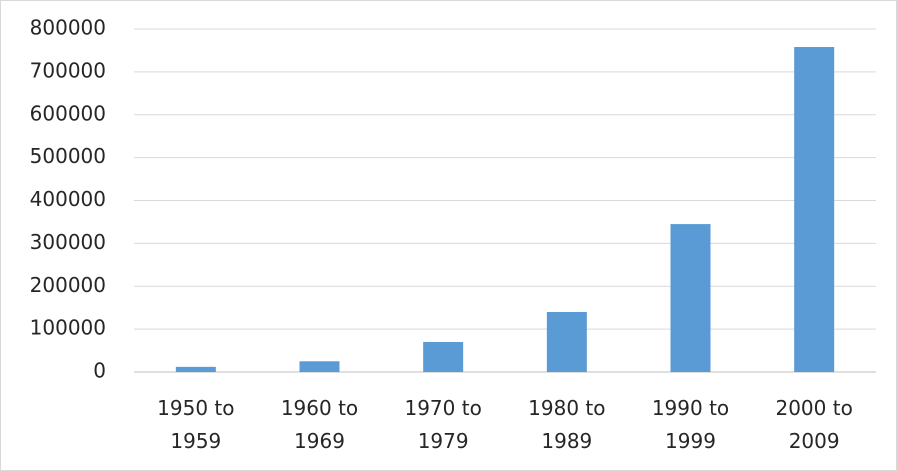  Describe the element at coordinates (196, 424) in the screenshot. I see `x-tick-label: 1950 to 1959` at that location.